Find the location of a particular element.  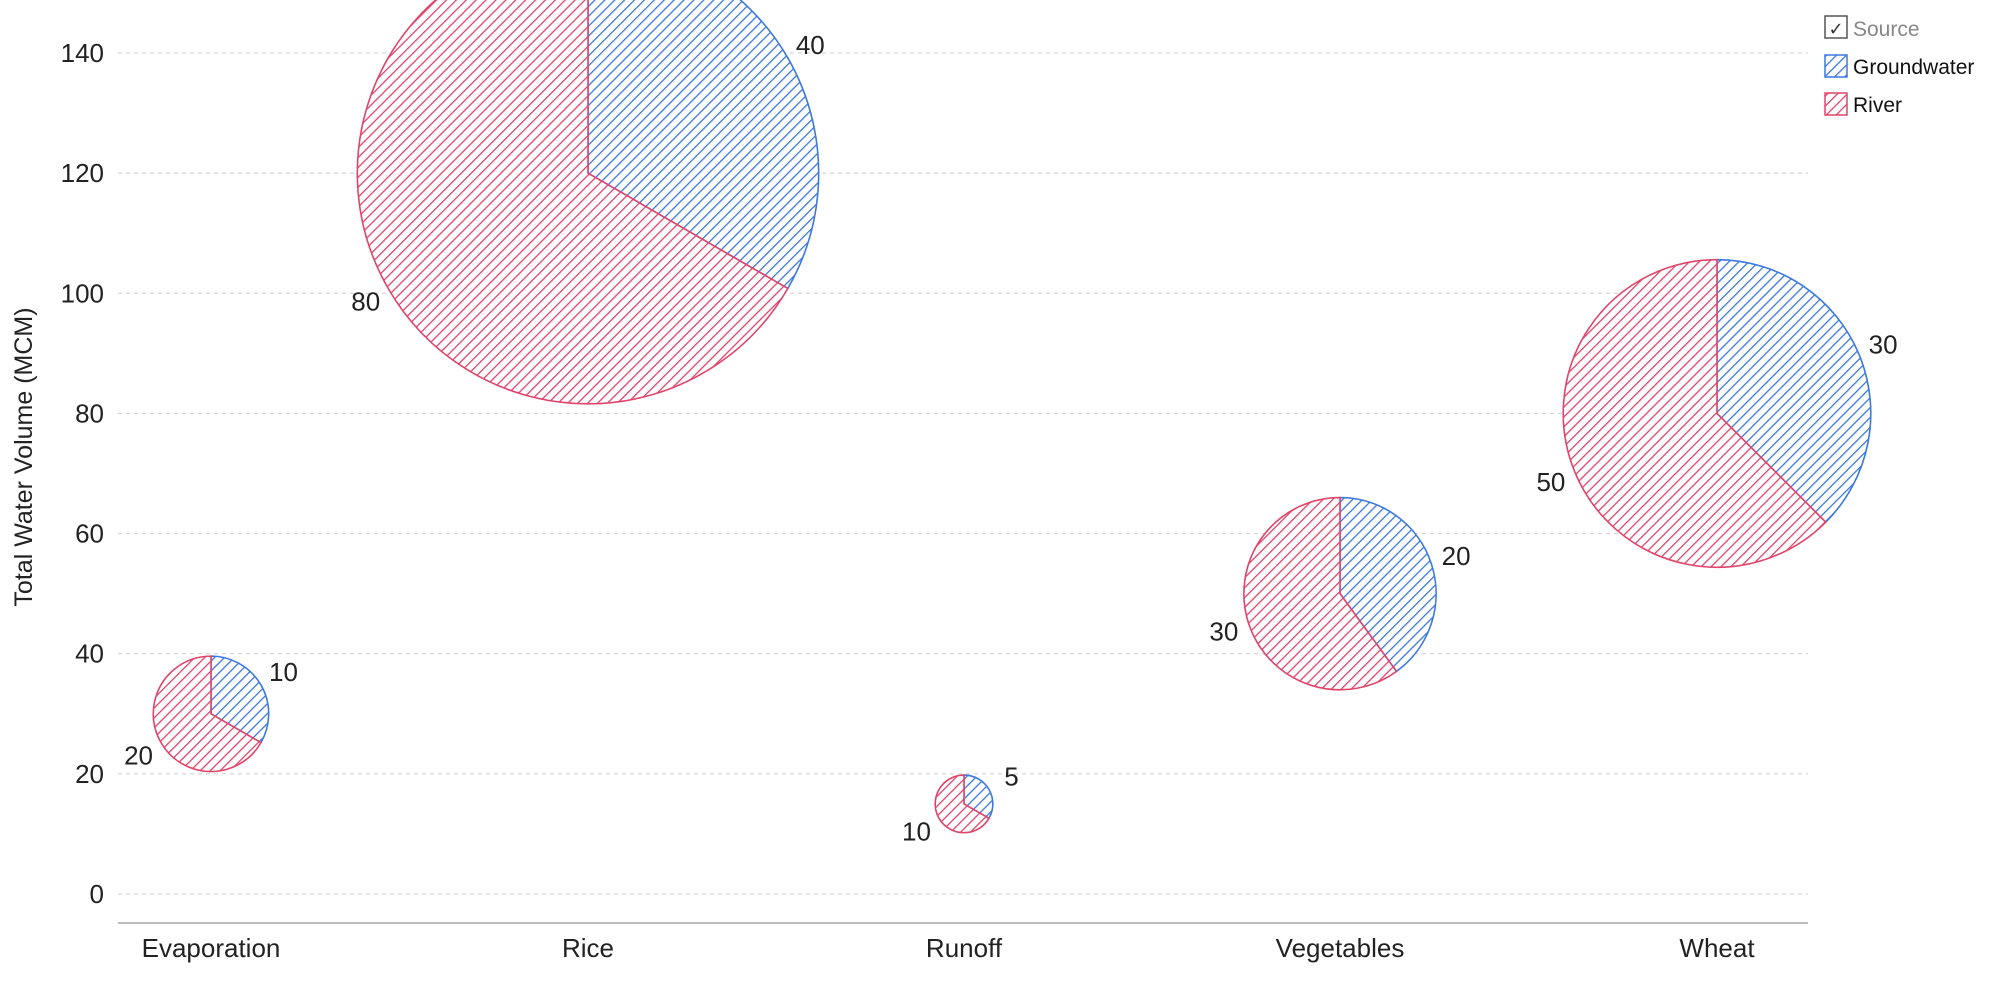

x-tick-label: Wheat is located at coordinates (1717, 948).